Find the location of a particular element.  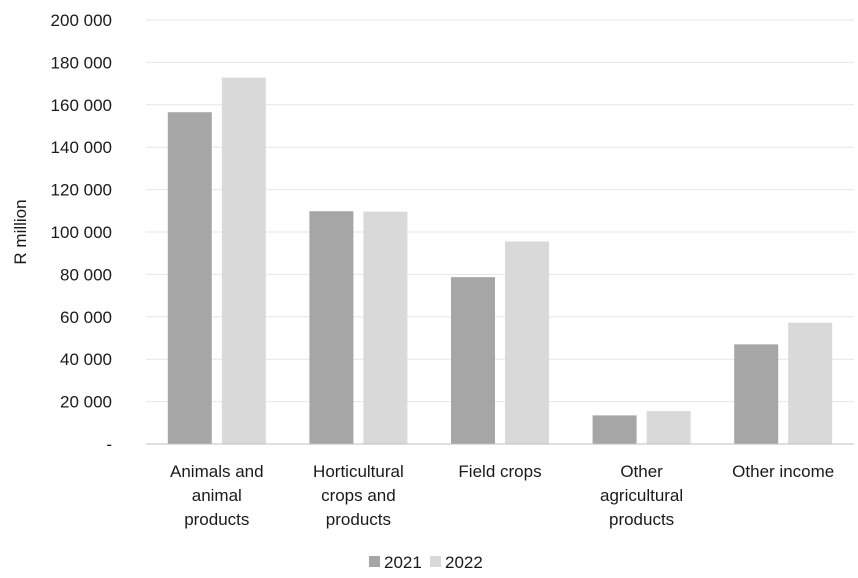

y-tick-label: 140 000 is located at coordinates (81, 147).